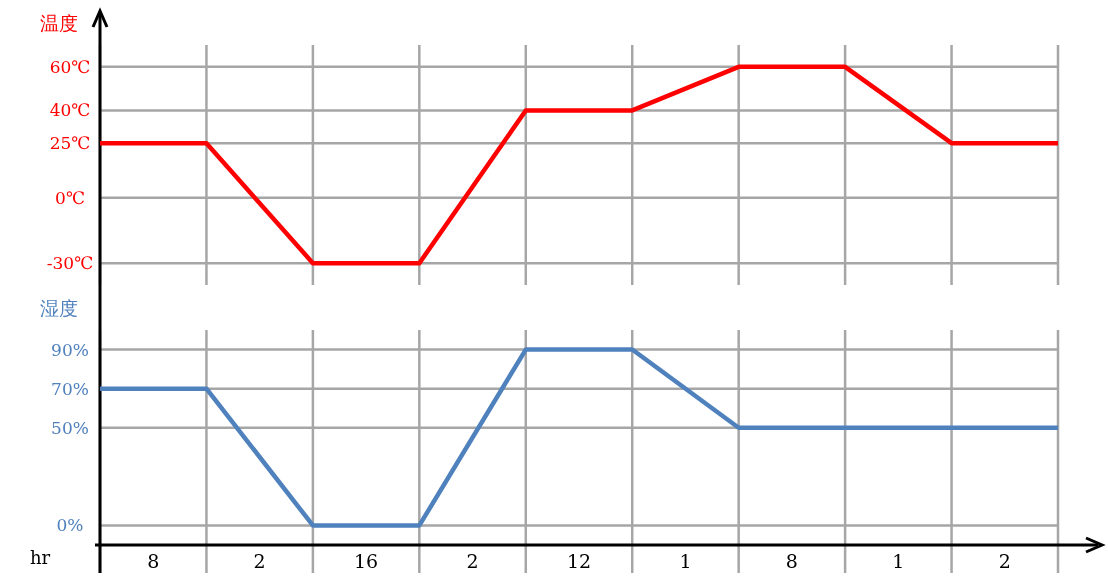 Image resolution: width=1108 pixels, height=576 pixels. I want to click on y-tick-label: 70%, so click(70, 388).